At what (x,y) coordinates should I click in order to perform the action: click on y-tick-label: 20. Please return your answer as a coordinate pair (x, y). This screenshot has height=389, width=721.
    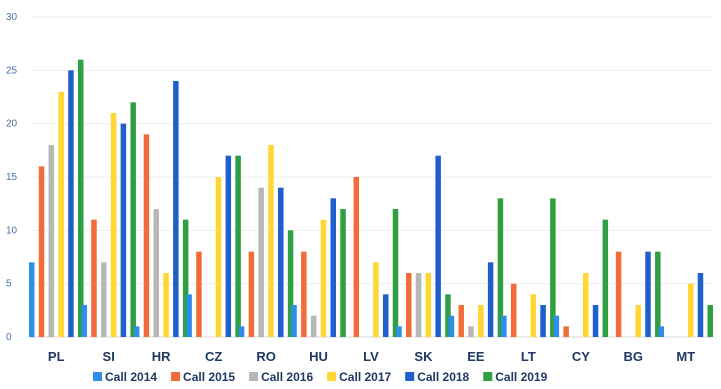
    Looking at the image, I should click on (12, 124).